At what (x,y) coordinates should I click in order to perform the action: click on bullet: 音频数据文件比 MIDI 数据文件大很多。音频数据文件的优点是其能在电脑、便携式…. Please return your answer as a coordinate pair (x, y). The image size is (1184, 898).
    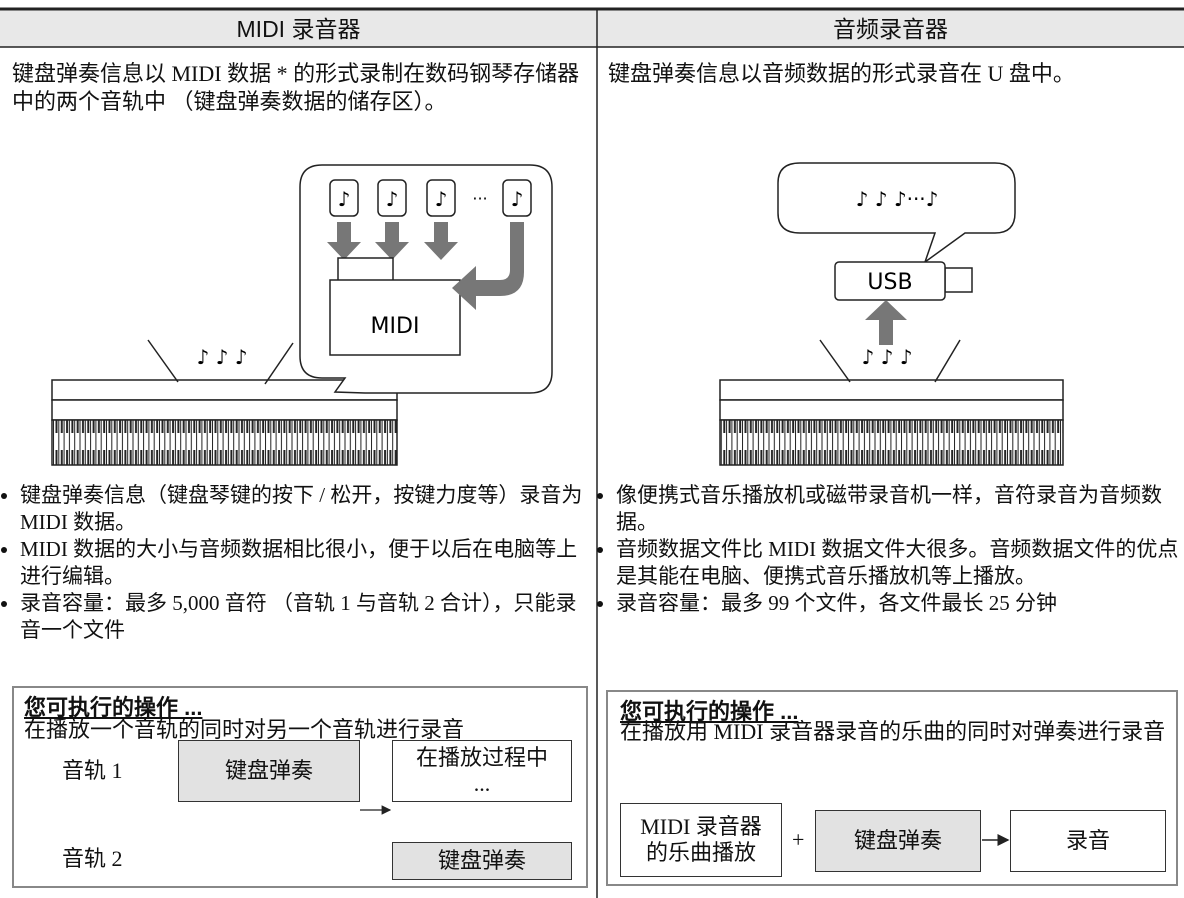
    Looking at the image, I should click on (900, 563).